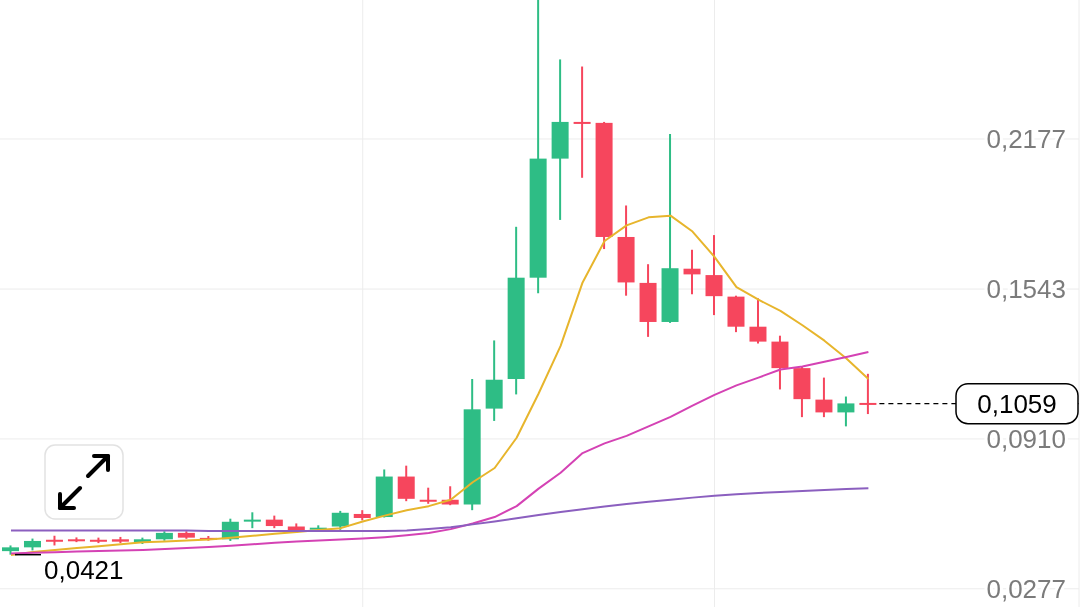 The height and width of the screenshot is (607, 1080). What do you see at coordinates (1026, 138) in the screenshot?
I see `y-tick-label: 0,2177` at bounding box center [1026, 138].